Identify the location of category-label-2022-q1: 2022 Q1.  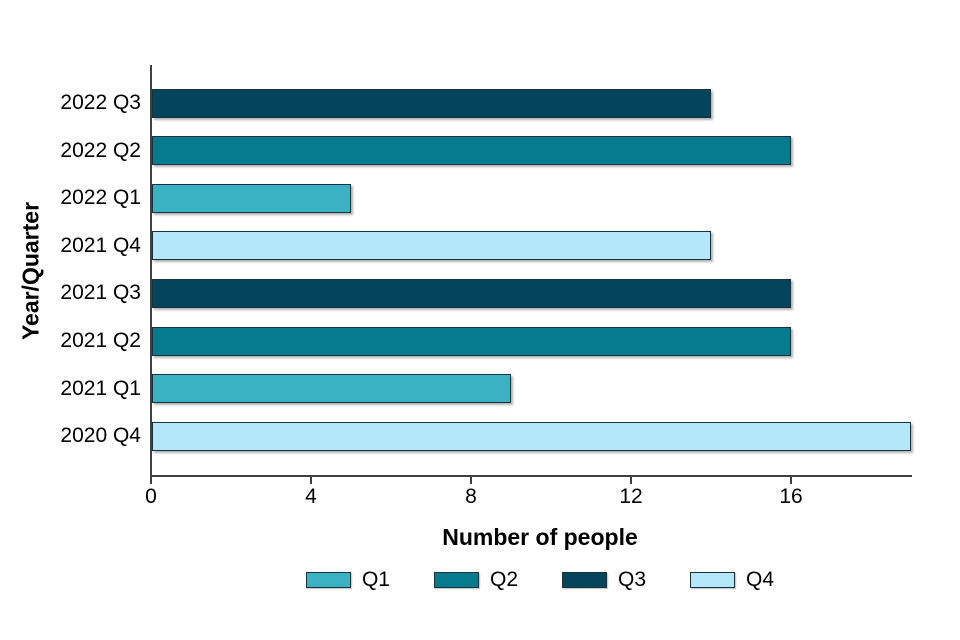
(100, 198).